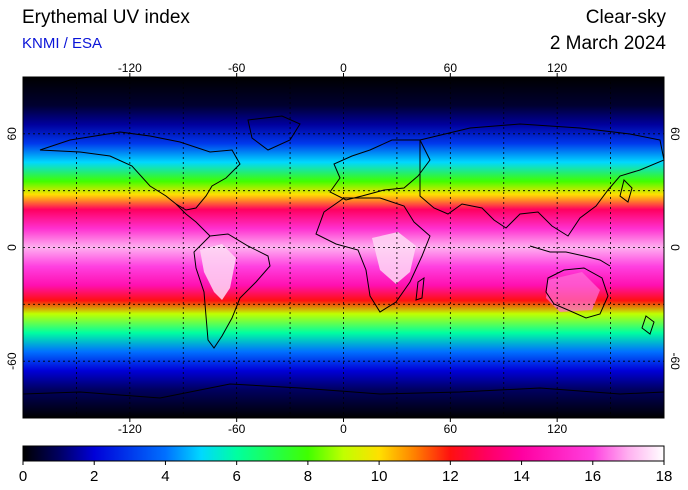 This screenshot has height=490, width=688. I want to click on colorbar-tick-label: 14, so click(521, 476).